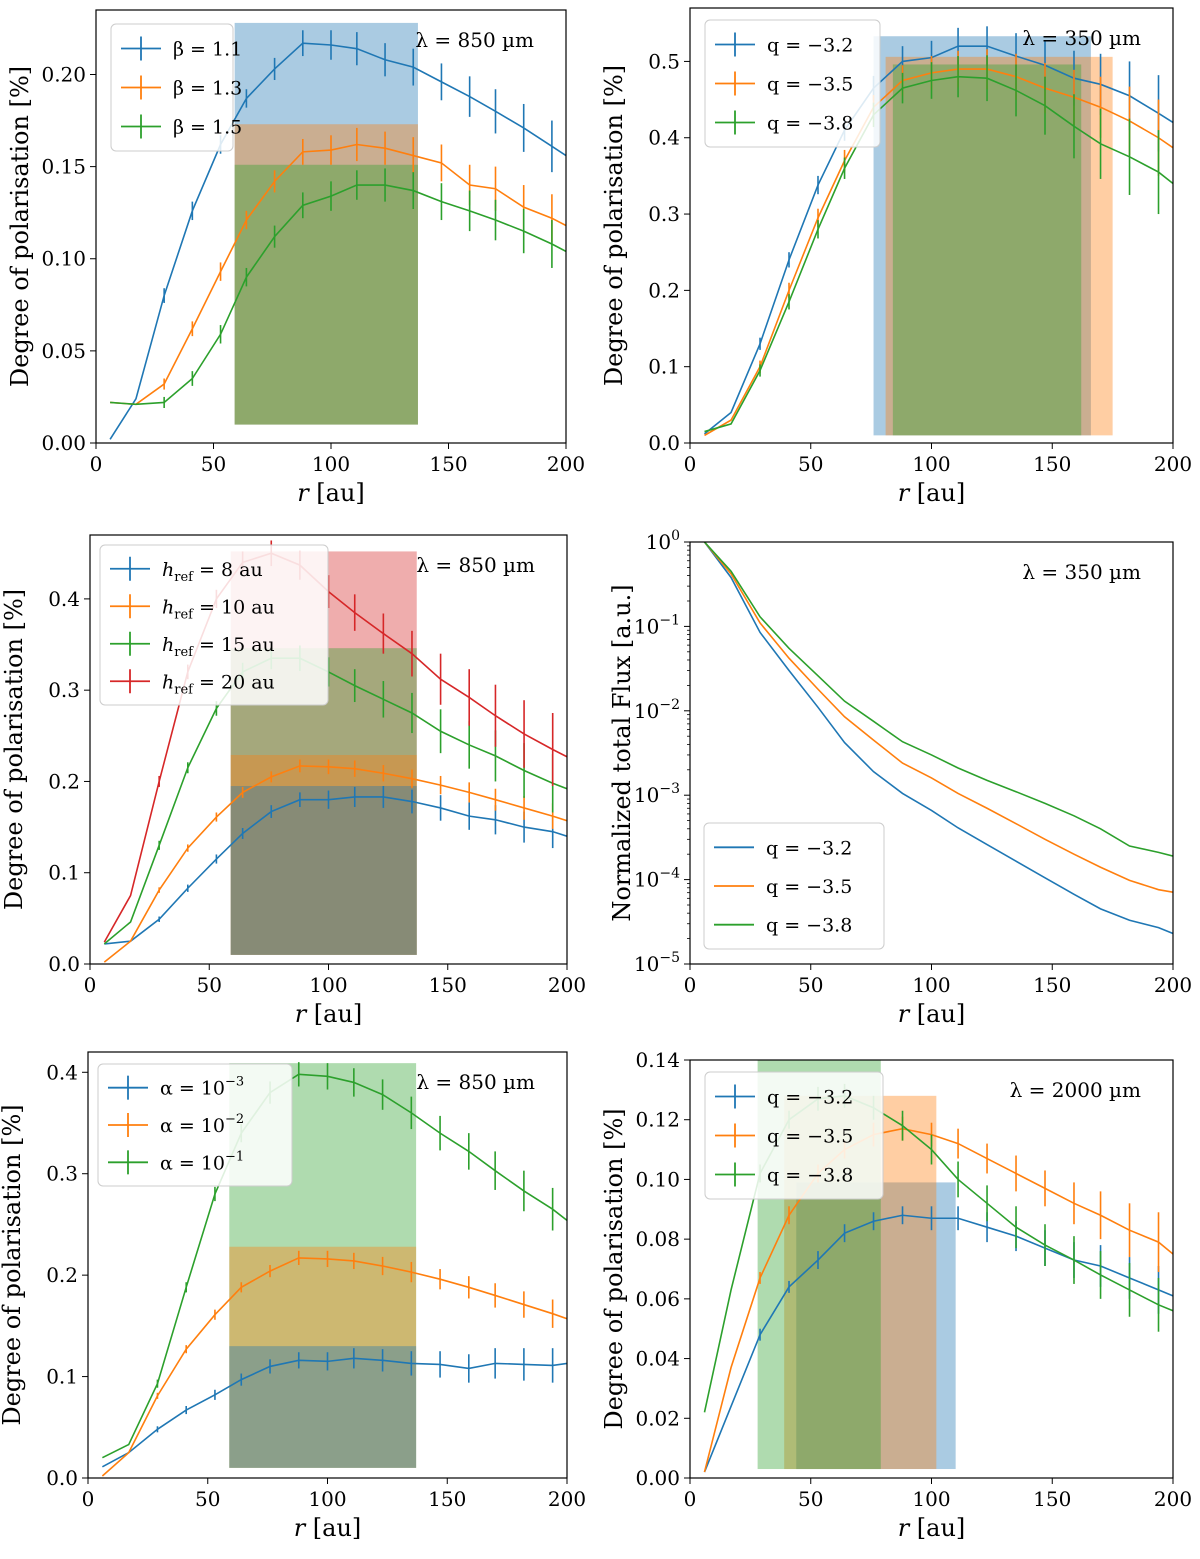  What do you see at coordinates (202, 1124) in the screenshot?
I see `legend-label: α = 10−2` at bounding box center [202, 1124].